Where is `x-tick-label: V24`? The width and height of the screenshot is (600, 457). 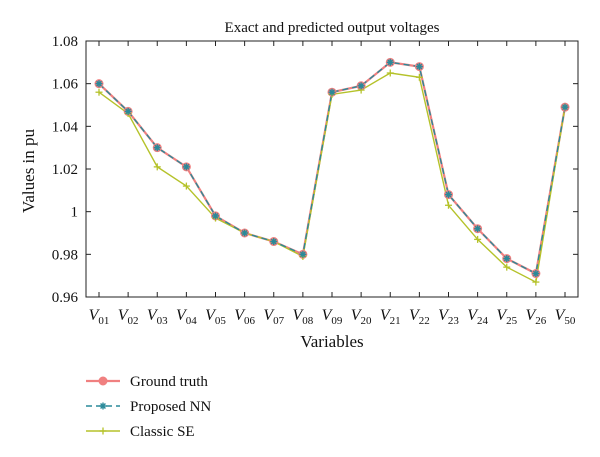 x-tick-label: V24 is located at coordinates (477, 317).